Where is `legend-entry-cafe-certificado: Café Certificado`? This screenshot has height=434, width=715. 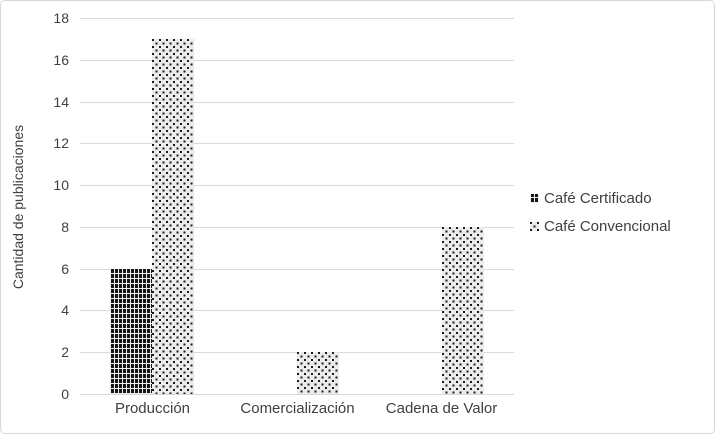
legend-entry-cafe-certificado: Café Certificado is located at coordinates (600, 198).